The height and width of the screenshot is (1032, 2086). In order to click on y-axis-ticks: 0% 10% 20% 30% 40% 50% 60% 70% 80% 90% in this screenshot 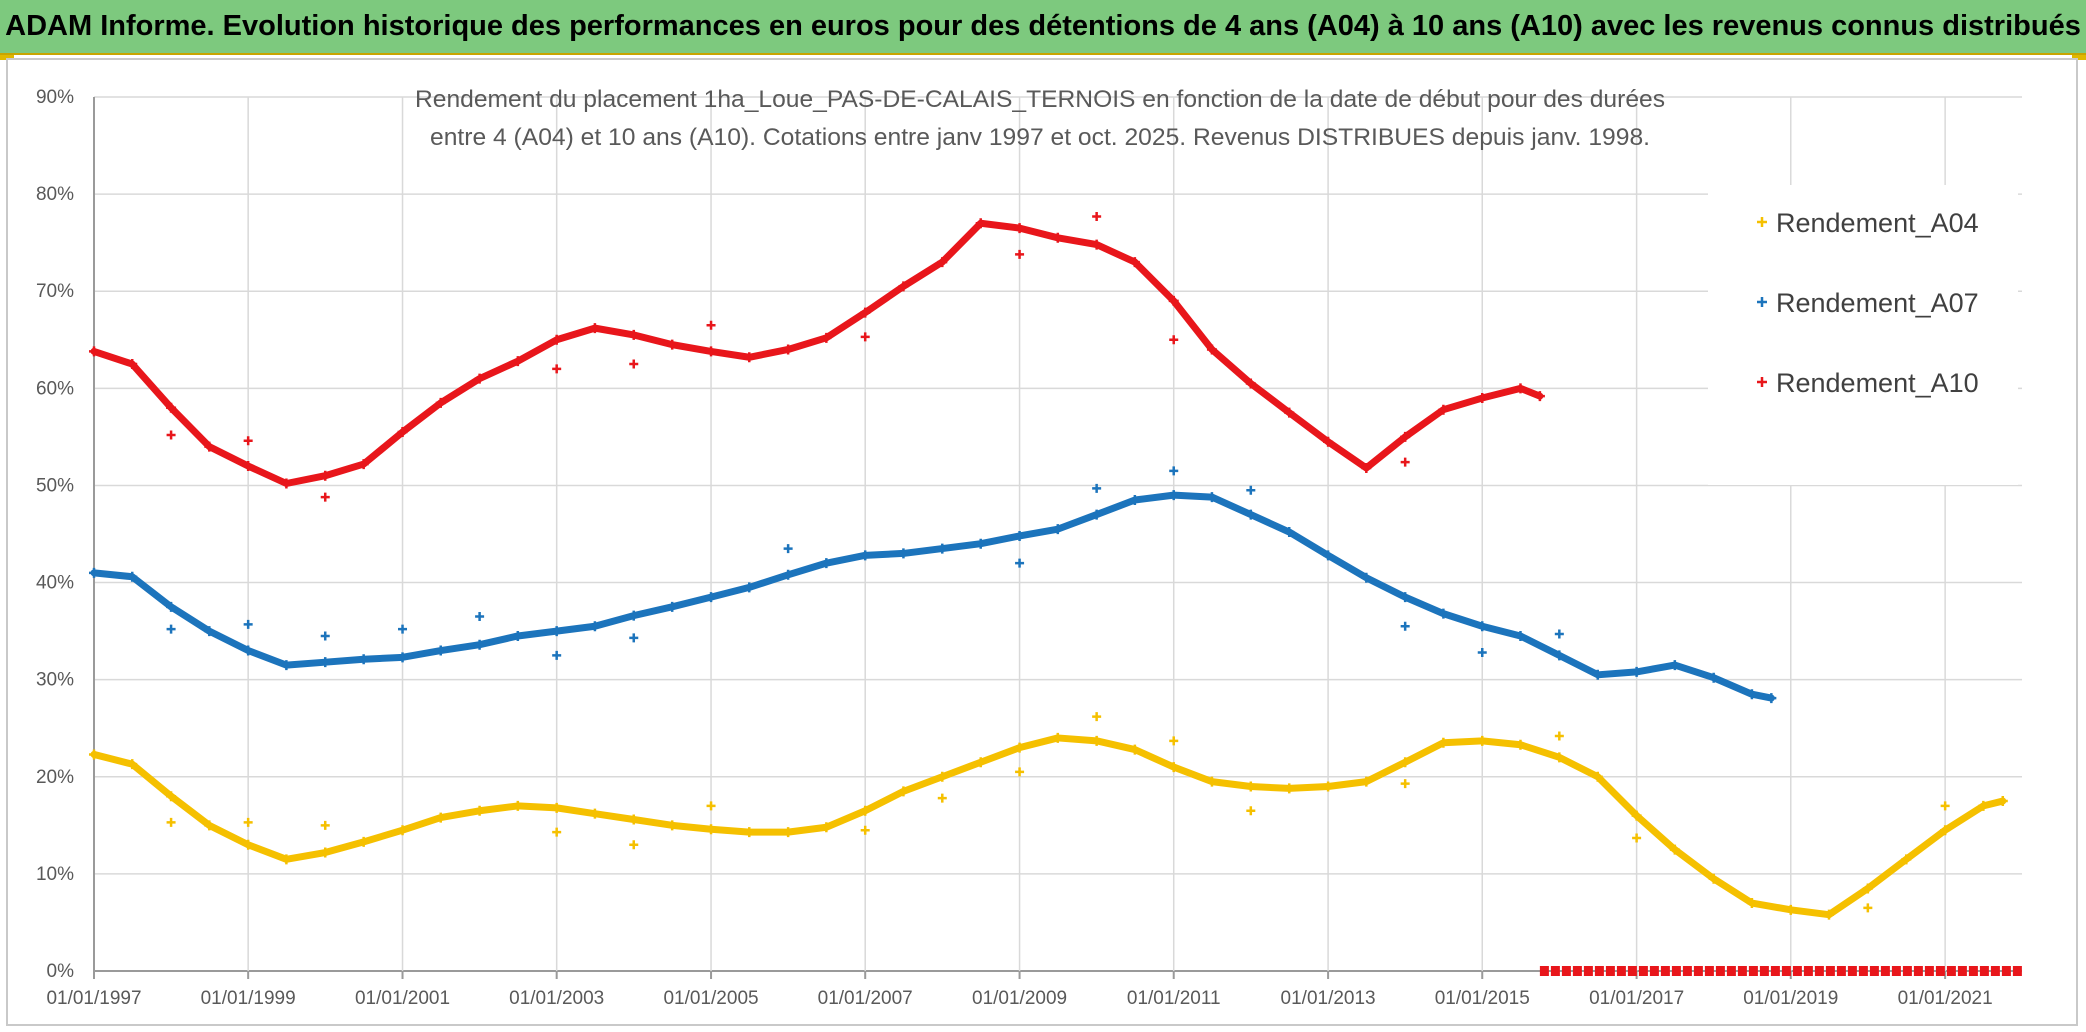, I will do `click(55, 534)`.